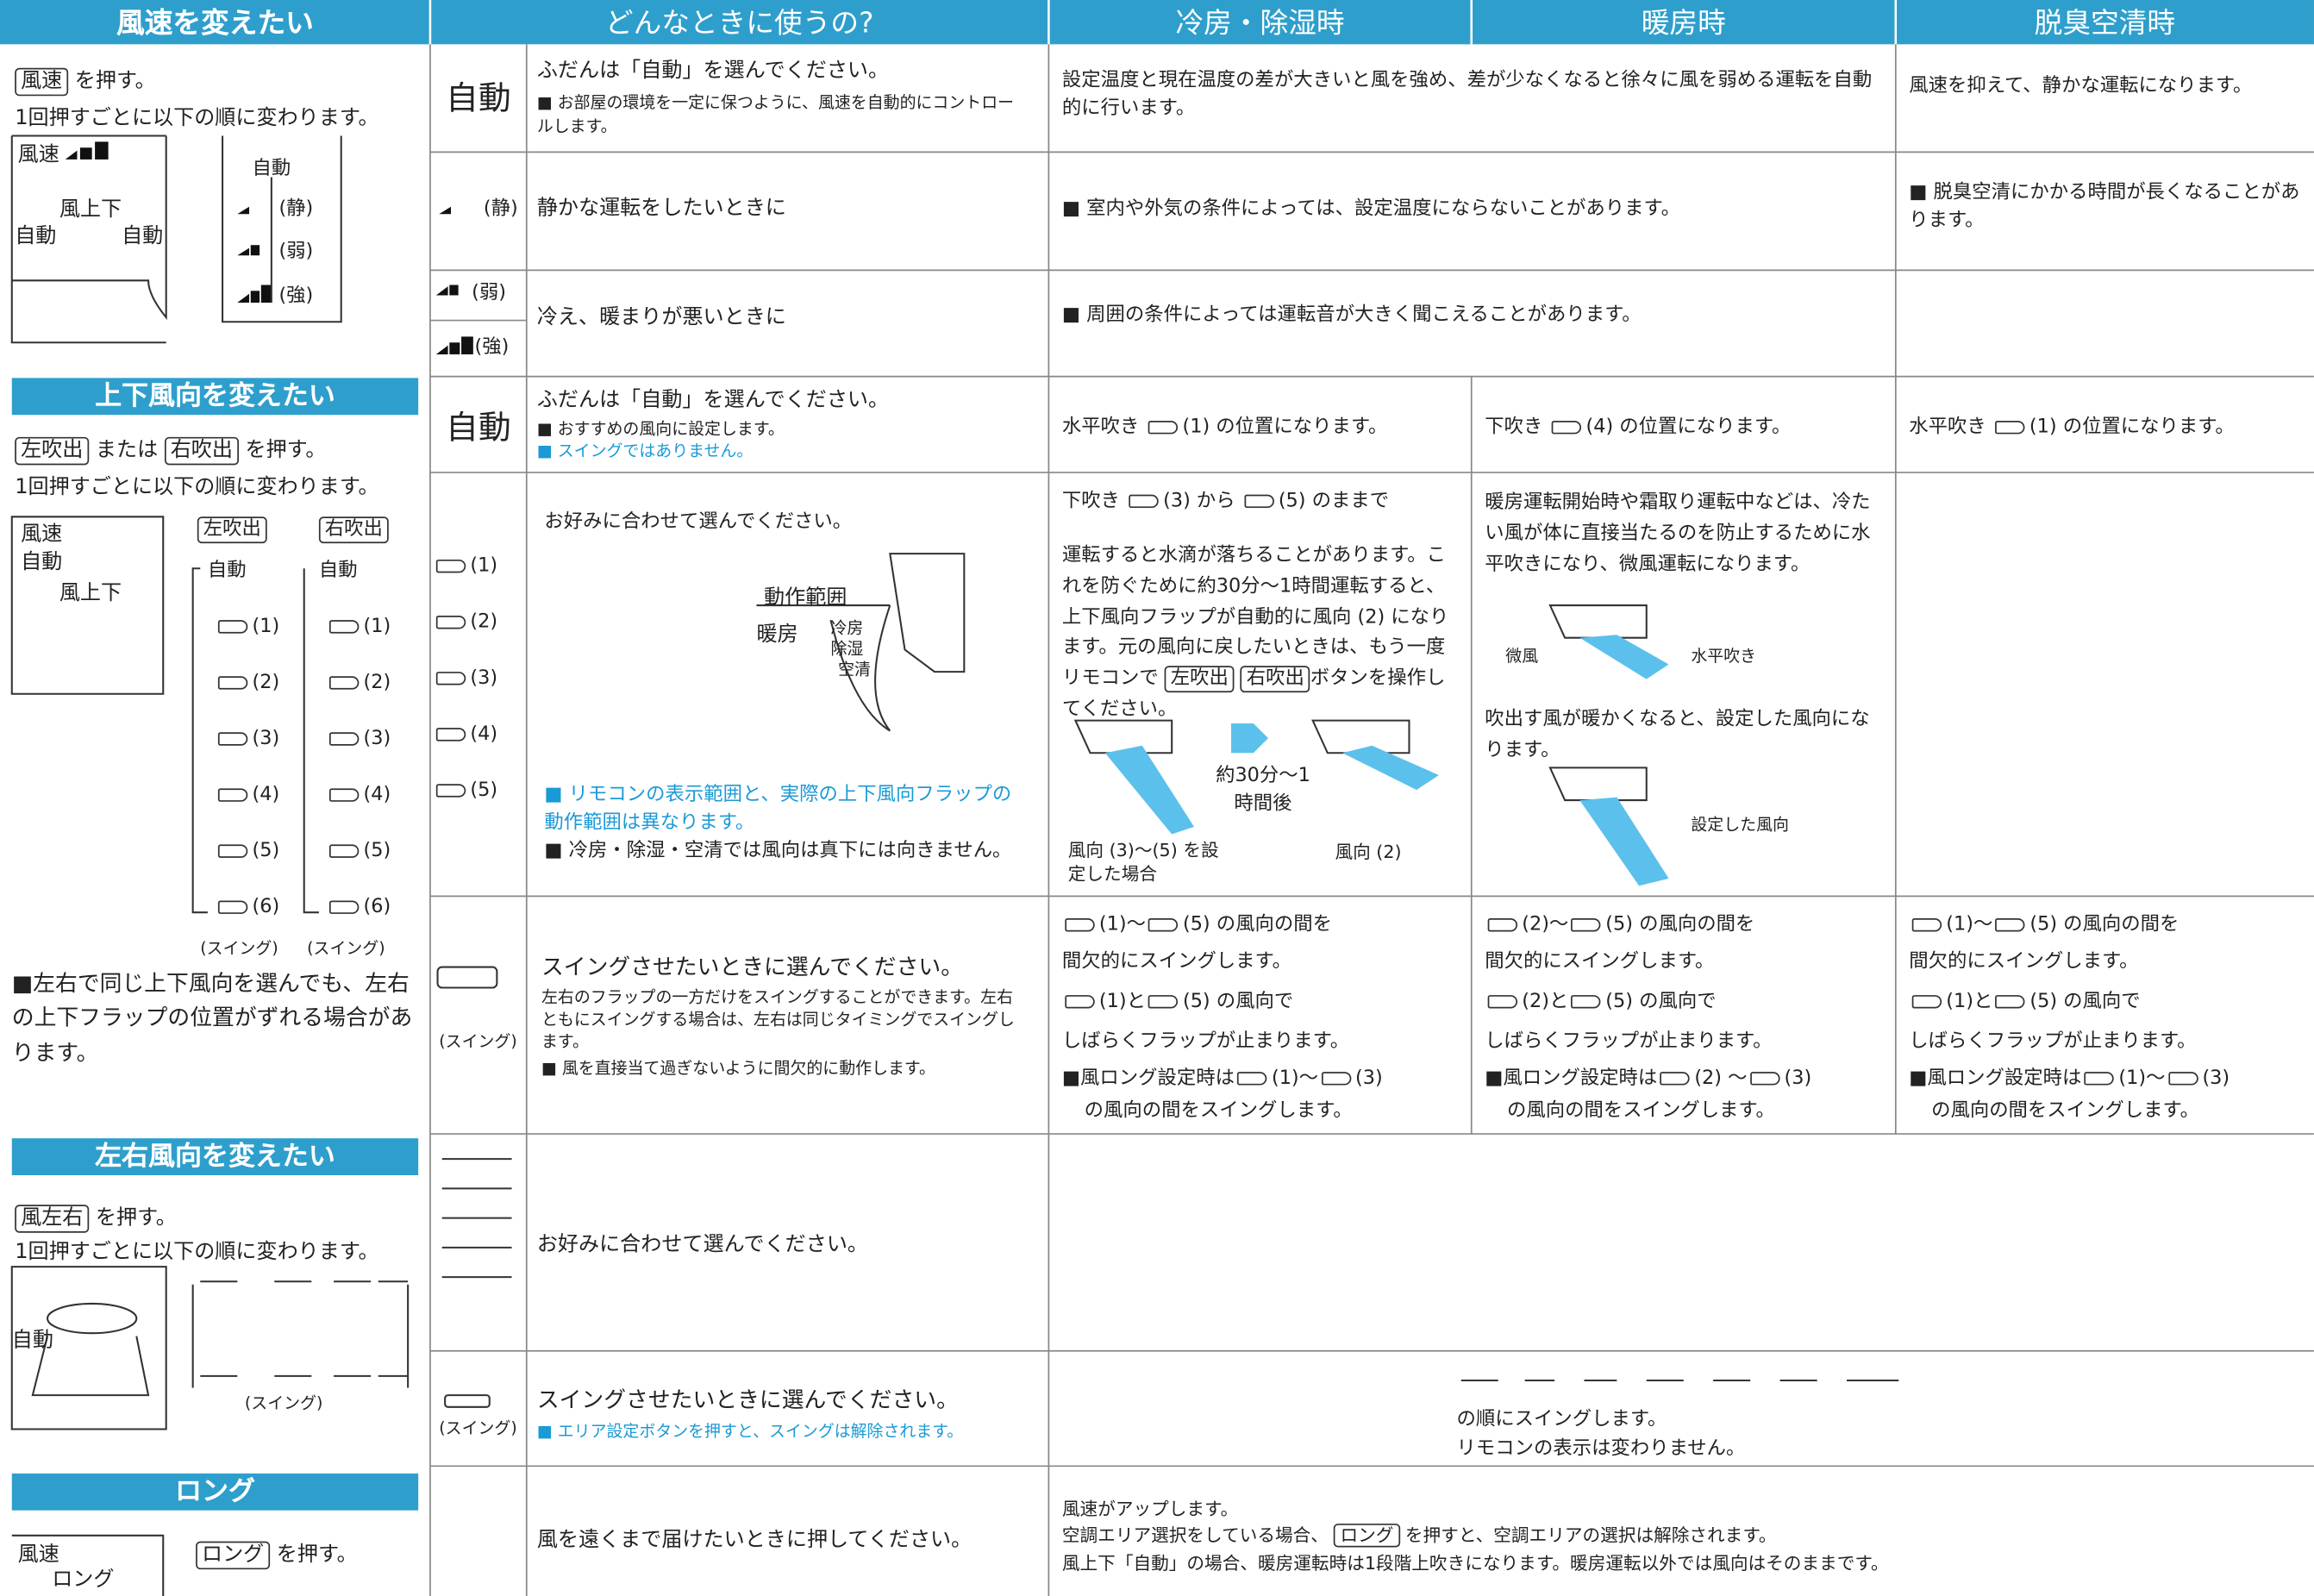  Describe the element at coordinates (1218, 1111) in the screenshot. I see `text: の風向の間をスイングします。` at that location.